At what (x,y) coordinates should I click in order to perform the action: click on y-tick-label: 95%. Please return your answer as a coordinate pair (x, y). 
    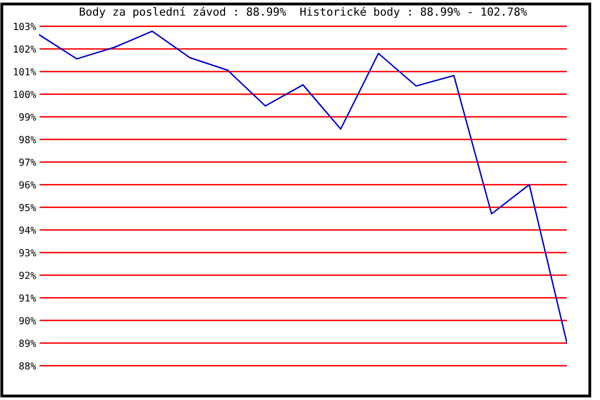
    Looking at the image, I should click on (27, 208).